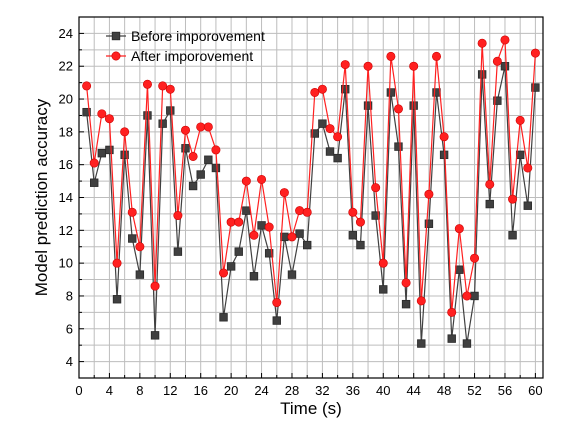 The image size is (581, 433). What do you see at coordinates (78, 390) in the screenshot?
I see `x-tick-label: 0` at bounding box center [78, 390].